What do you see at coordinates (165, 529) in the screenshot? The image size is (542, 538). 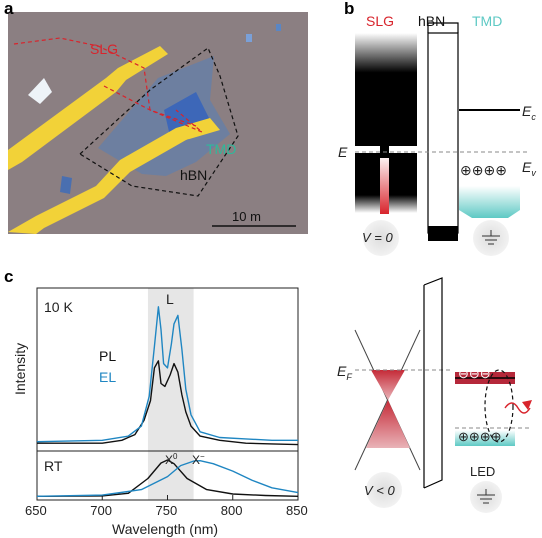 I see `x-axis-label: Wavelength (nm)` at bounding box center [165, 529].